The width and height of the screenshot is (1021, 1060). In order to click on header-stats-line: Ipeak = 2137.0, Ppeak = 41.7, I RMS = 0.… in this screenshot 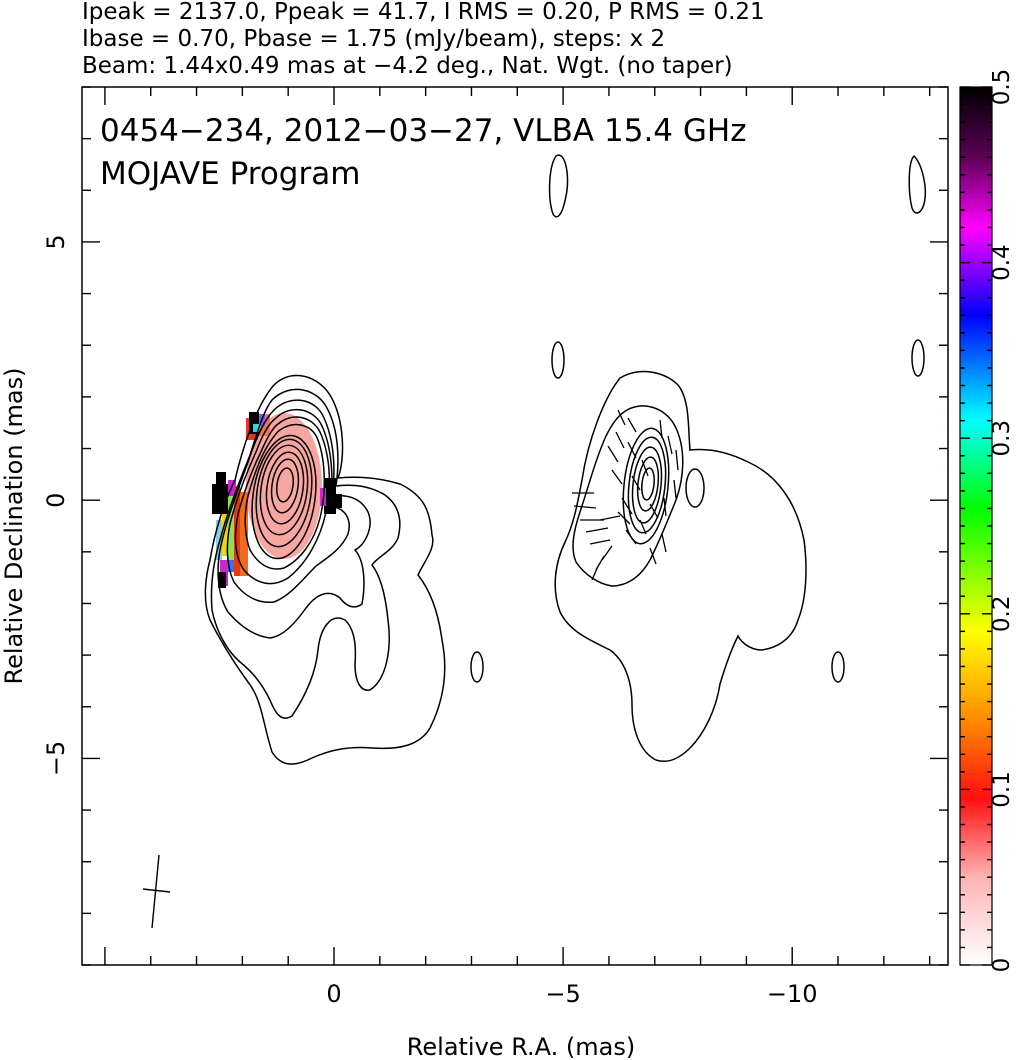, I will do `click(423, 12)`.